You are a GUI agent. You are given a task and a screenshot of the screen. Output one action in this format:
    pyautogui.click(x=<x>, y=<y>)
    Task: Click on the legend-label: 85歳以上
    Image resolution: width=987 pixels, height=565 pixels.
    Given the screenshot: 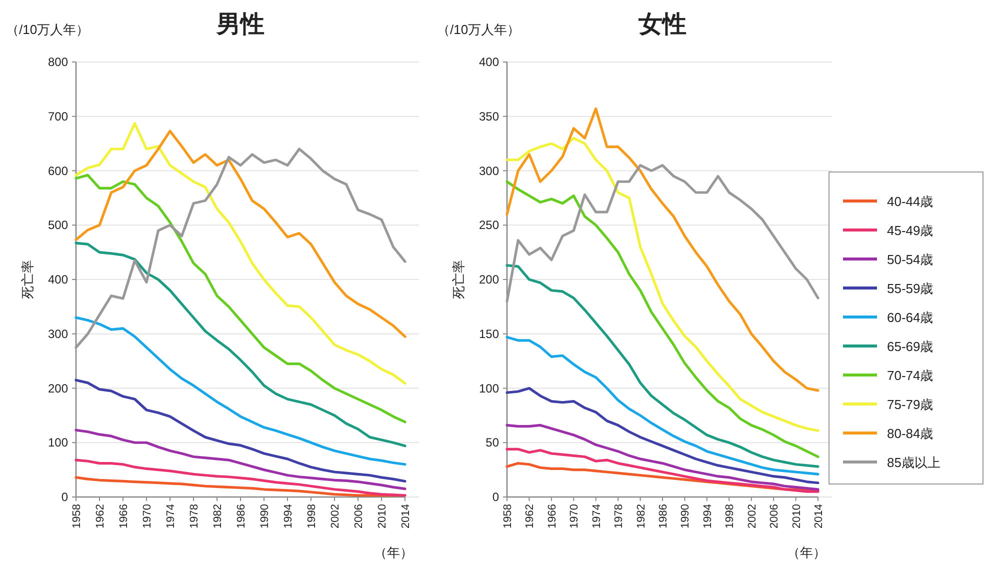 What is the action you would take?
    pyautogui.click(x=913, y=462)
    